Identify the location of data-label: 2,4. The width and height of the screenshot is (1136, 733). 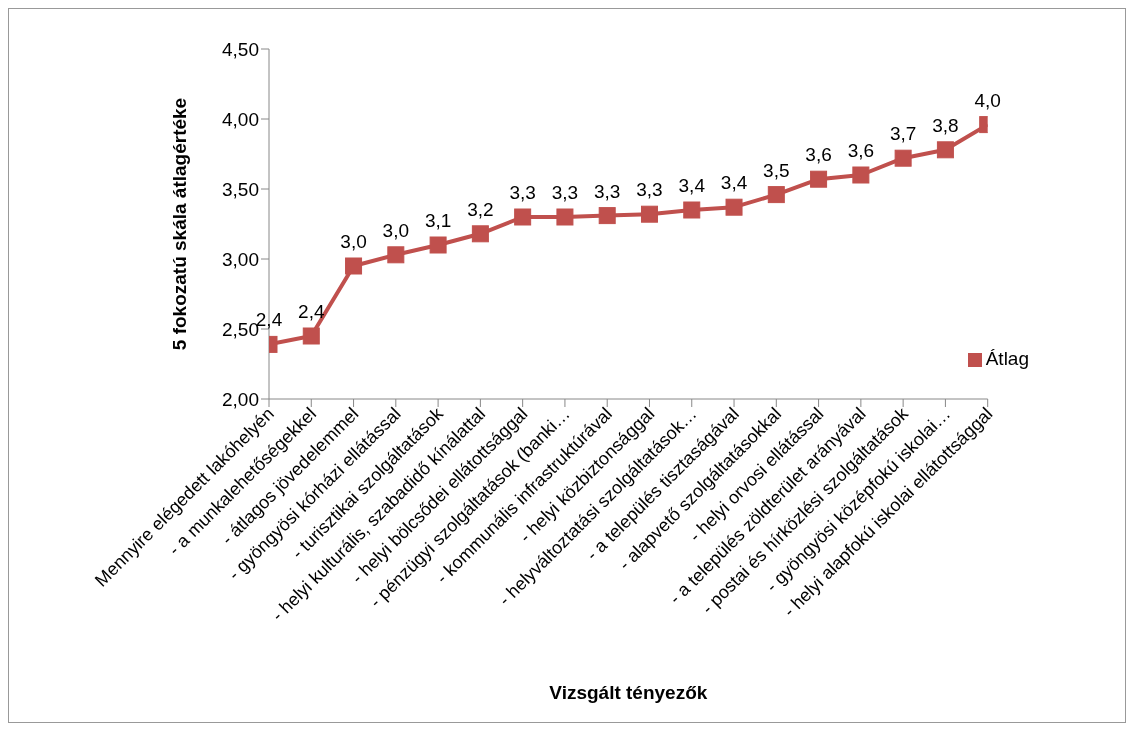
(311, 311).